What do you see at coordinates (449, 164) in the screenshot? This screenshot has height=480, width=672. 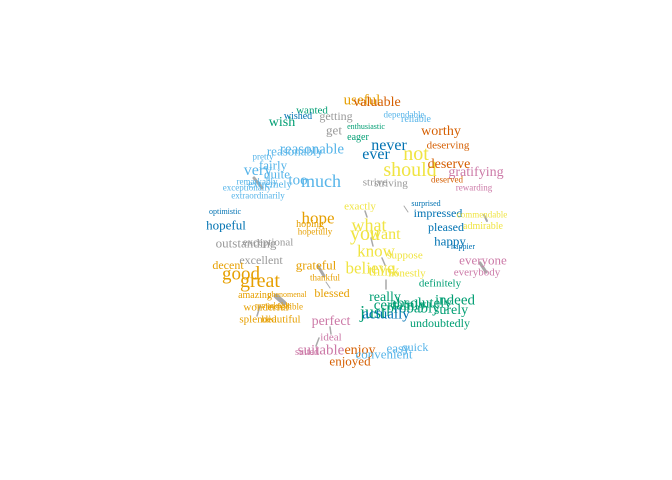 I see `cloud-word: deserve` at bounding box center [449, 164].